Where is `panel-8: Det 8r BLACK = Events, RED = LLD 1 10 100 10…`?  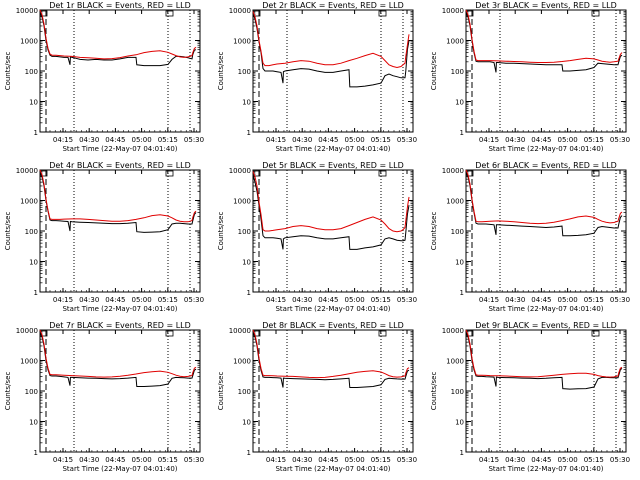
panel-8: Det 8r BLACK = Events, RED = LLD 1 10 100 10… is located at coordinates (317, 397).